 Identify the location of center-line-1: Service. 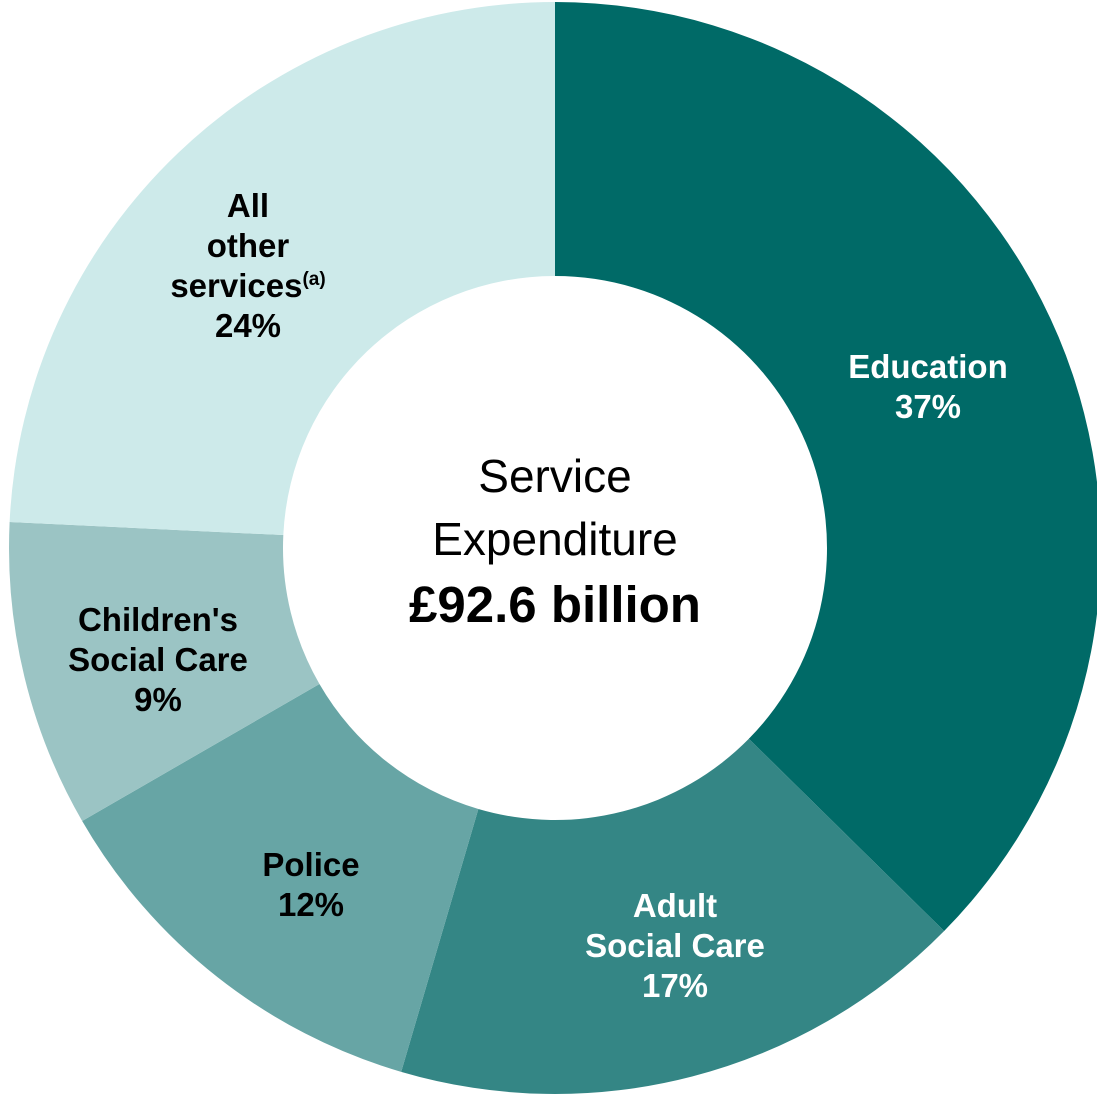
(554, 476).